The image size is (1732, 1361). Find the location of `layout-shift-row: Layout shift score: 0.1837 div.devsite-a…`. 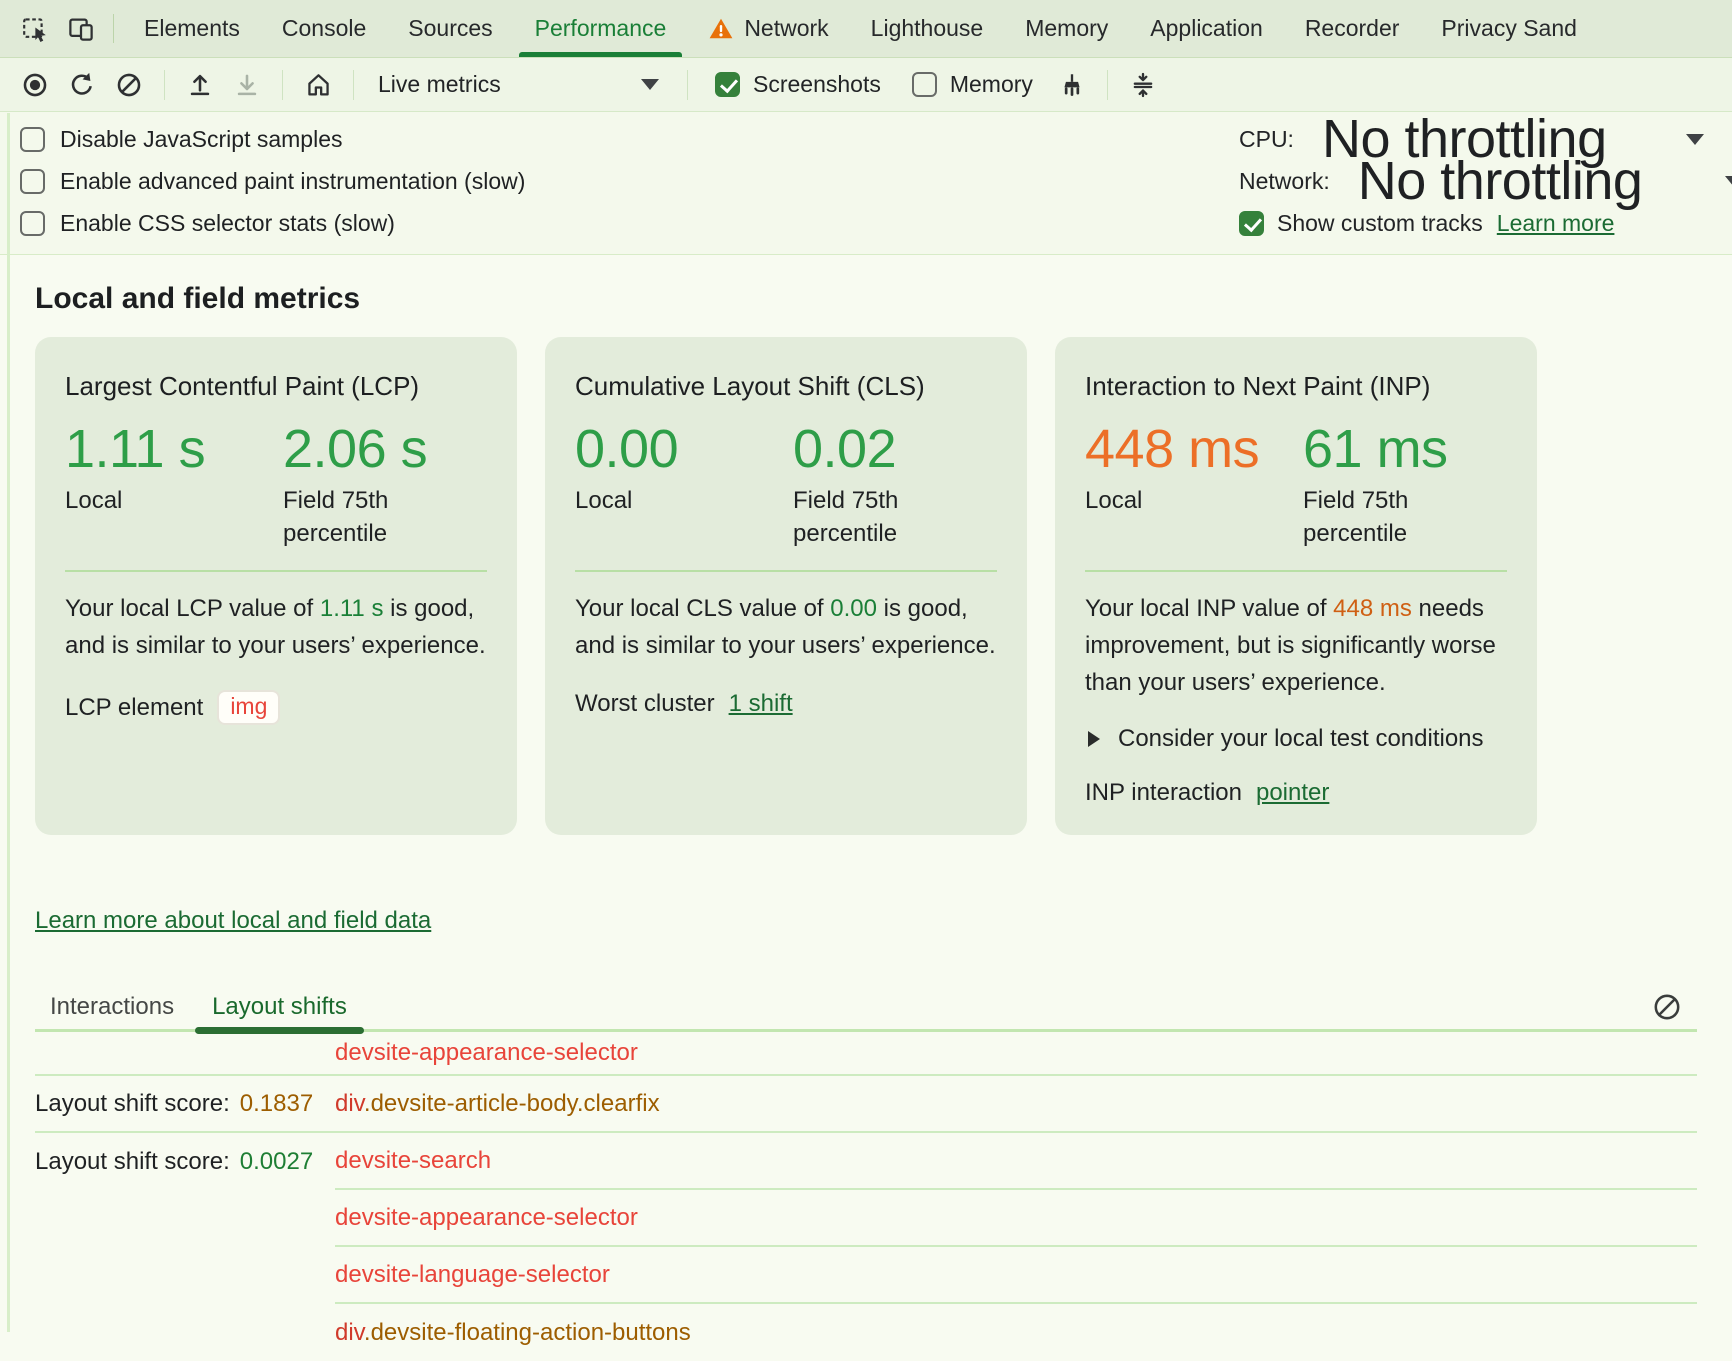

layout-shift-row: Layout shift score: 0.1837 div.devsite-a… is located at coordinates (866, 1104).